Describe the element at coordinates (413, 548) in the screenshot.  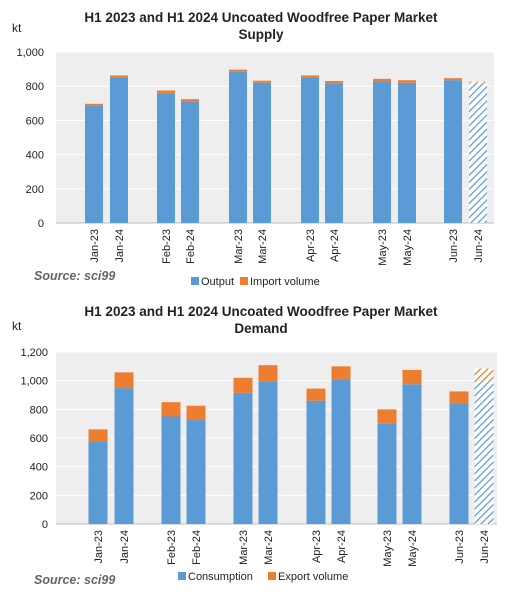
I see `x-tick-label: May-24` at that location.